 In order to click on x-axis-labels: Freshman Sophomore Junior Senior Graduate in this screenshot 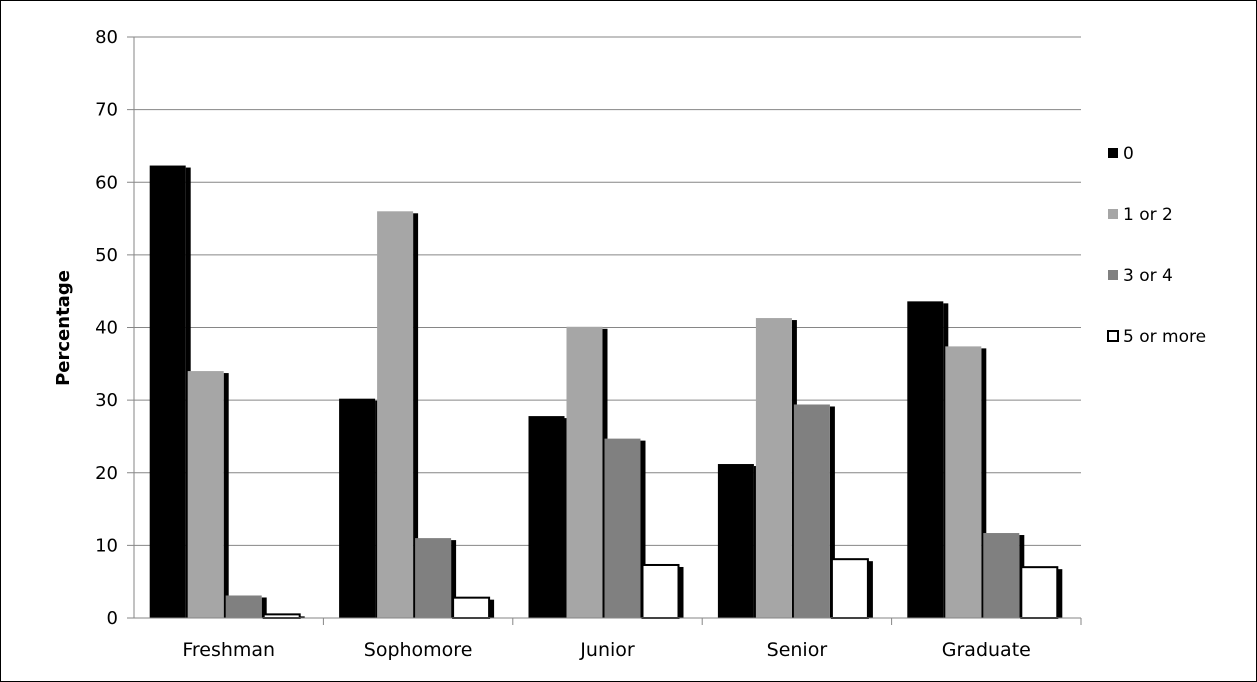, I will do `click(632, 639)`.